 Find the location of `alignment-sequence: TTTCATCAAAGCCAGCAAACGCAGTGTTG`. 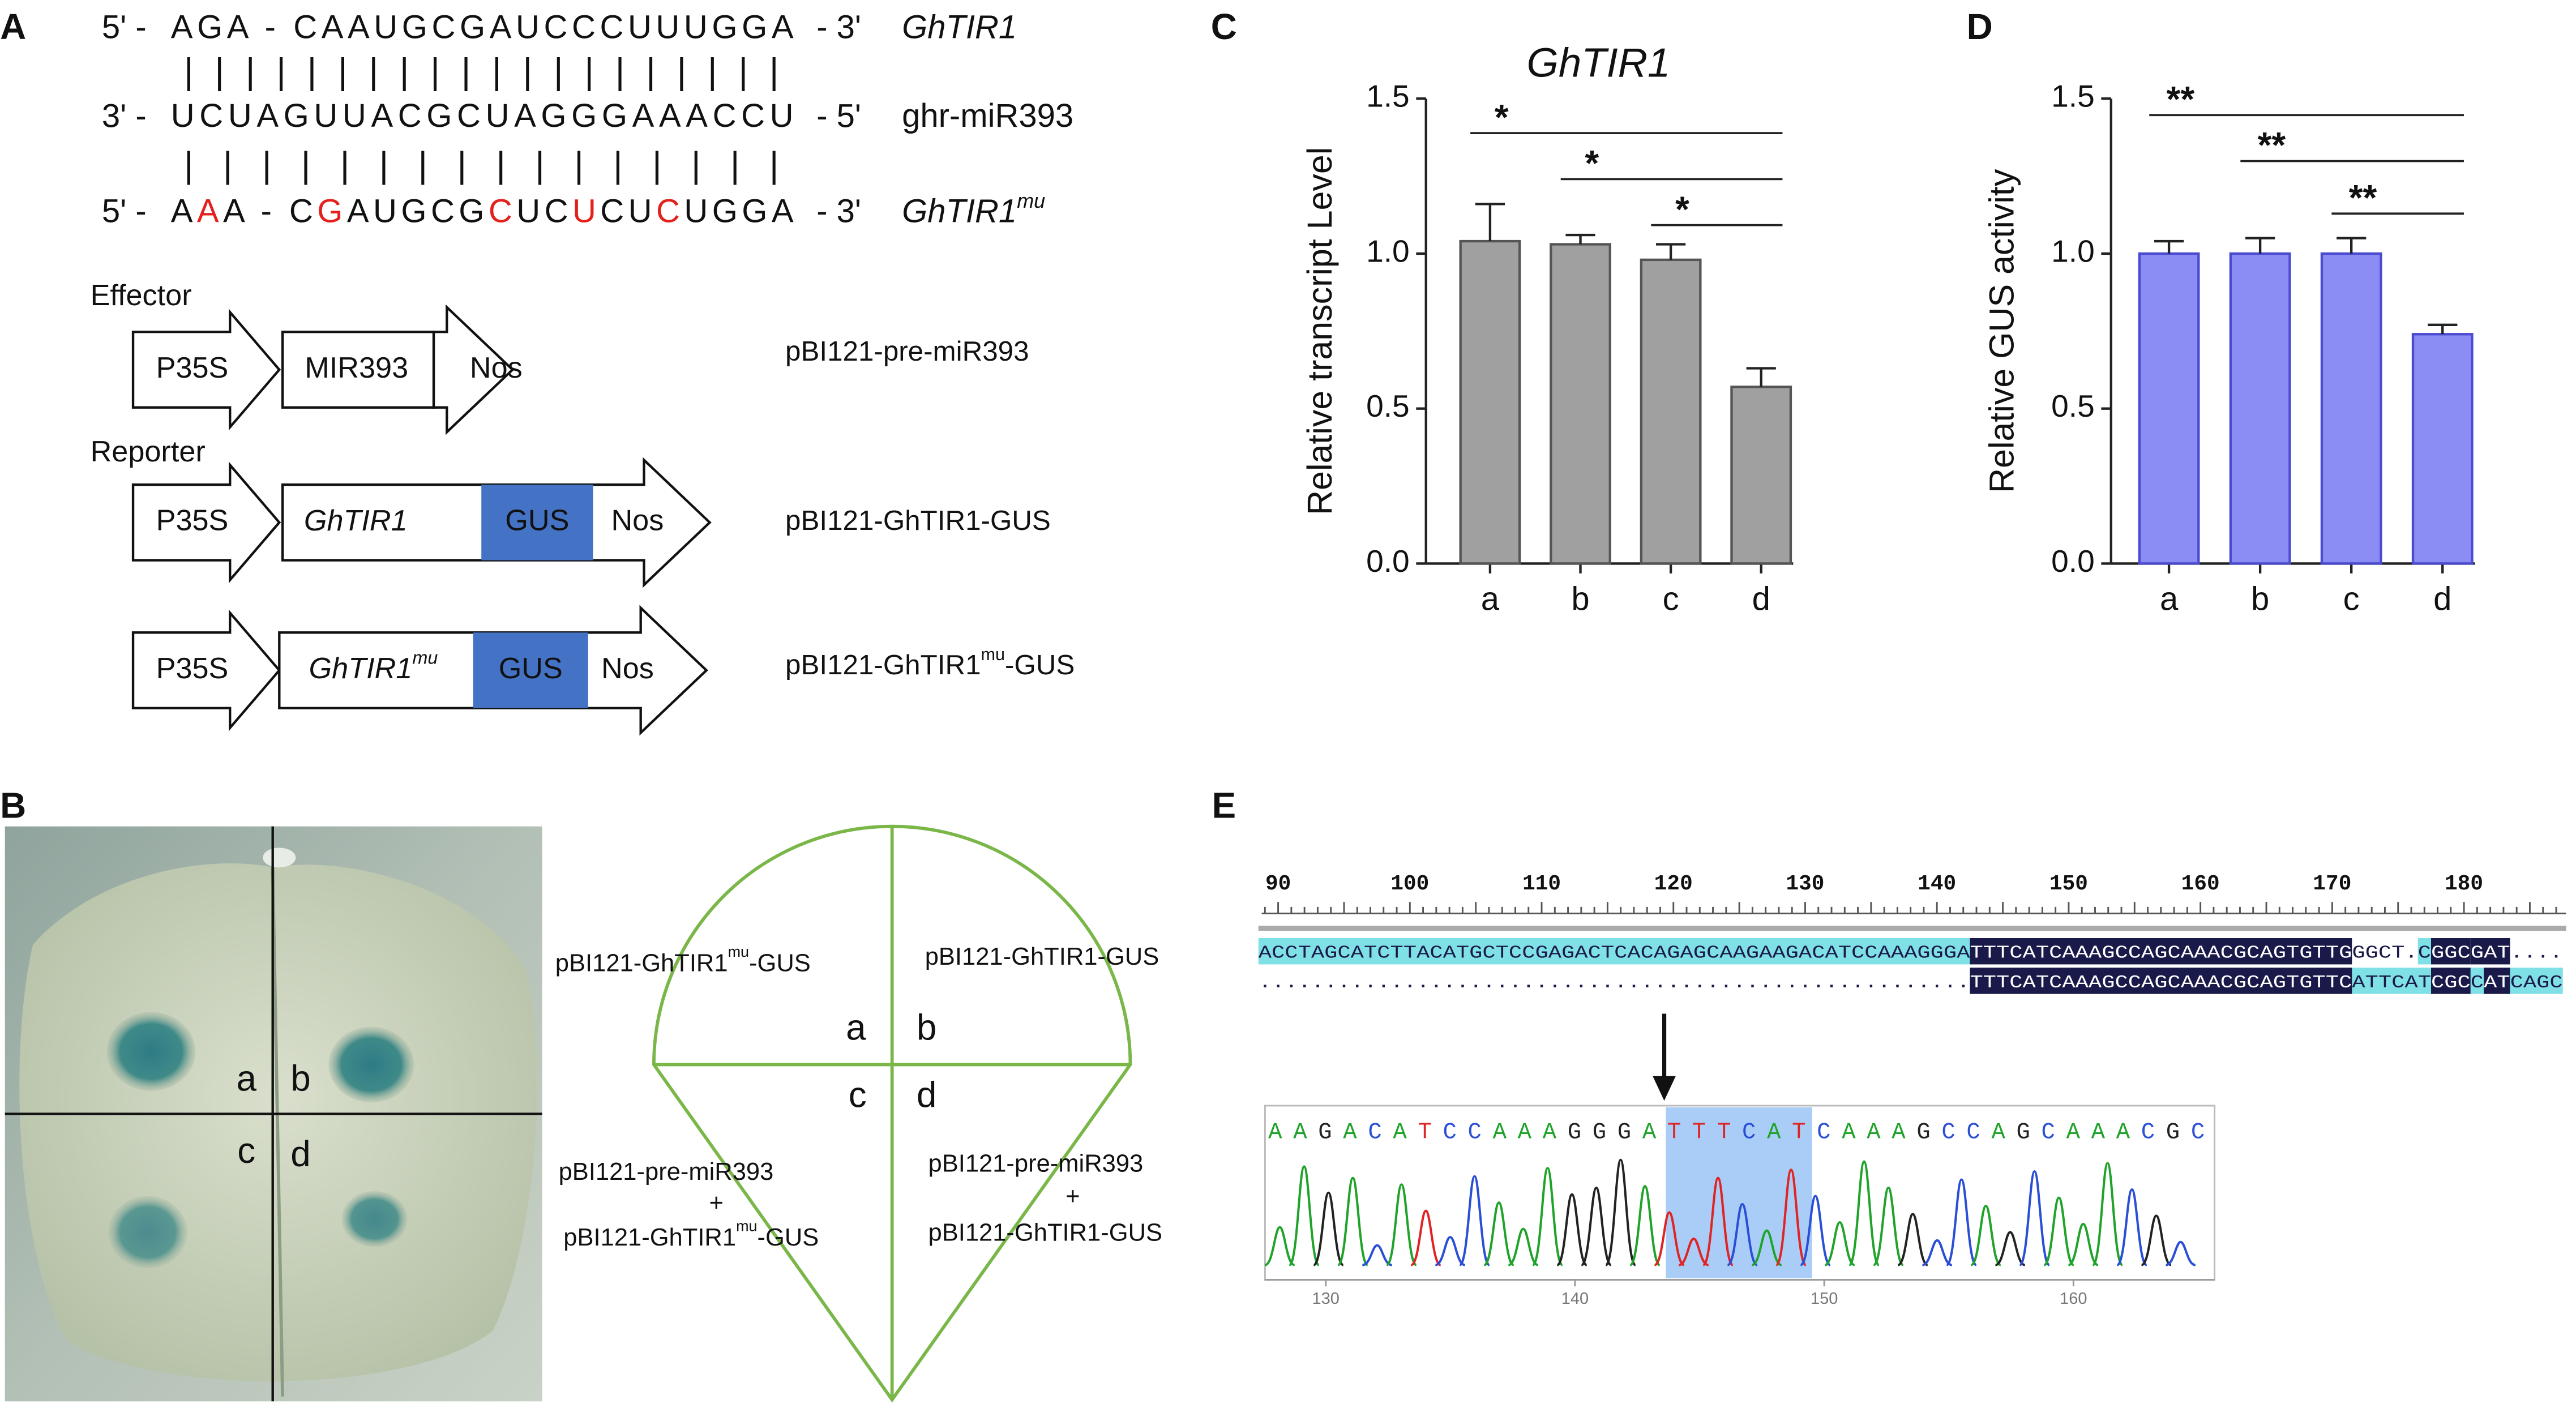

alignment-sequence: TTTCATCAAAGCCAGCAAACGCAGTGTTG is located at coordinates (2161, 953).